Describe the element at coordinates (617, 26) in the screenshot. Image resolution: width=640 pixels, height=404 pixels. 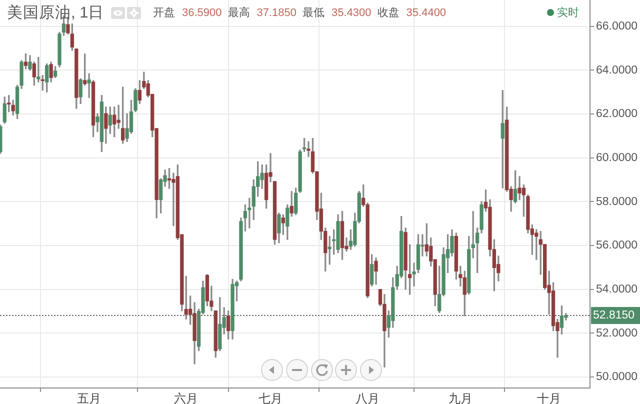
I see `y-tick-label: 66.0000` at that location.